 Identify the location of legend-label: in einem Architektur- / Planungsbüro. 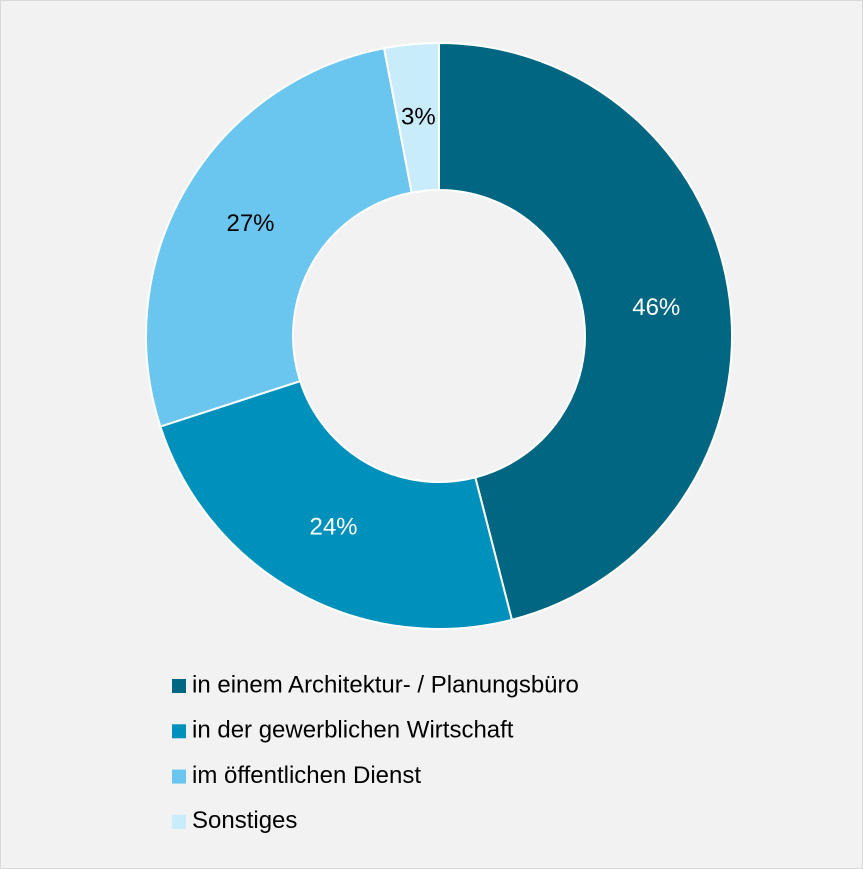
(385, 684).